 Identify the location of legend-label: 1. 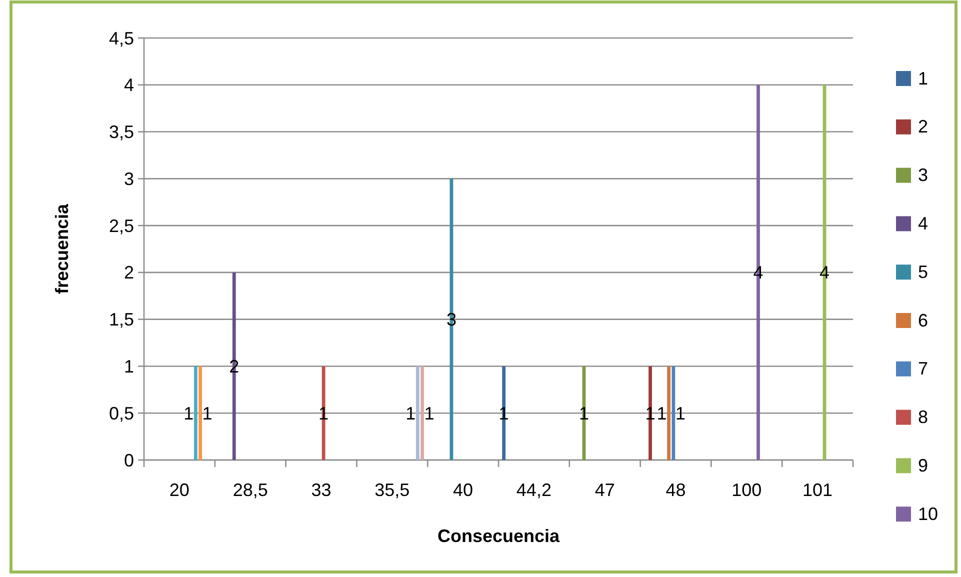
(923, 78).